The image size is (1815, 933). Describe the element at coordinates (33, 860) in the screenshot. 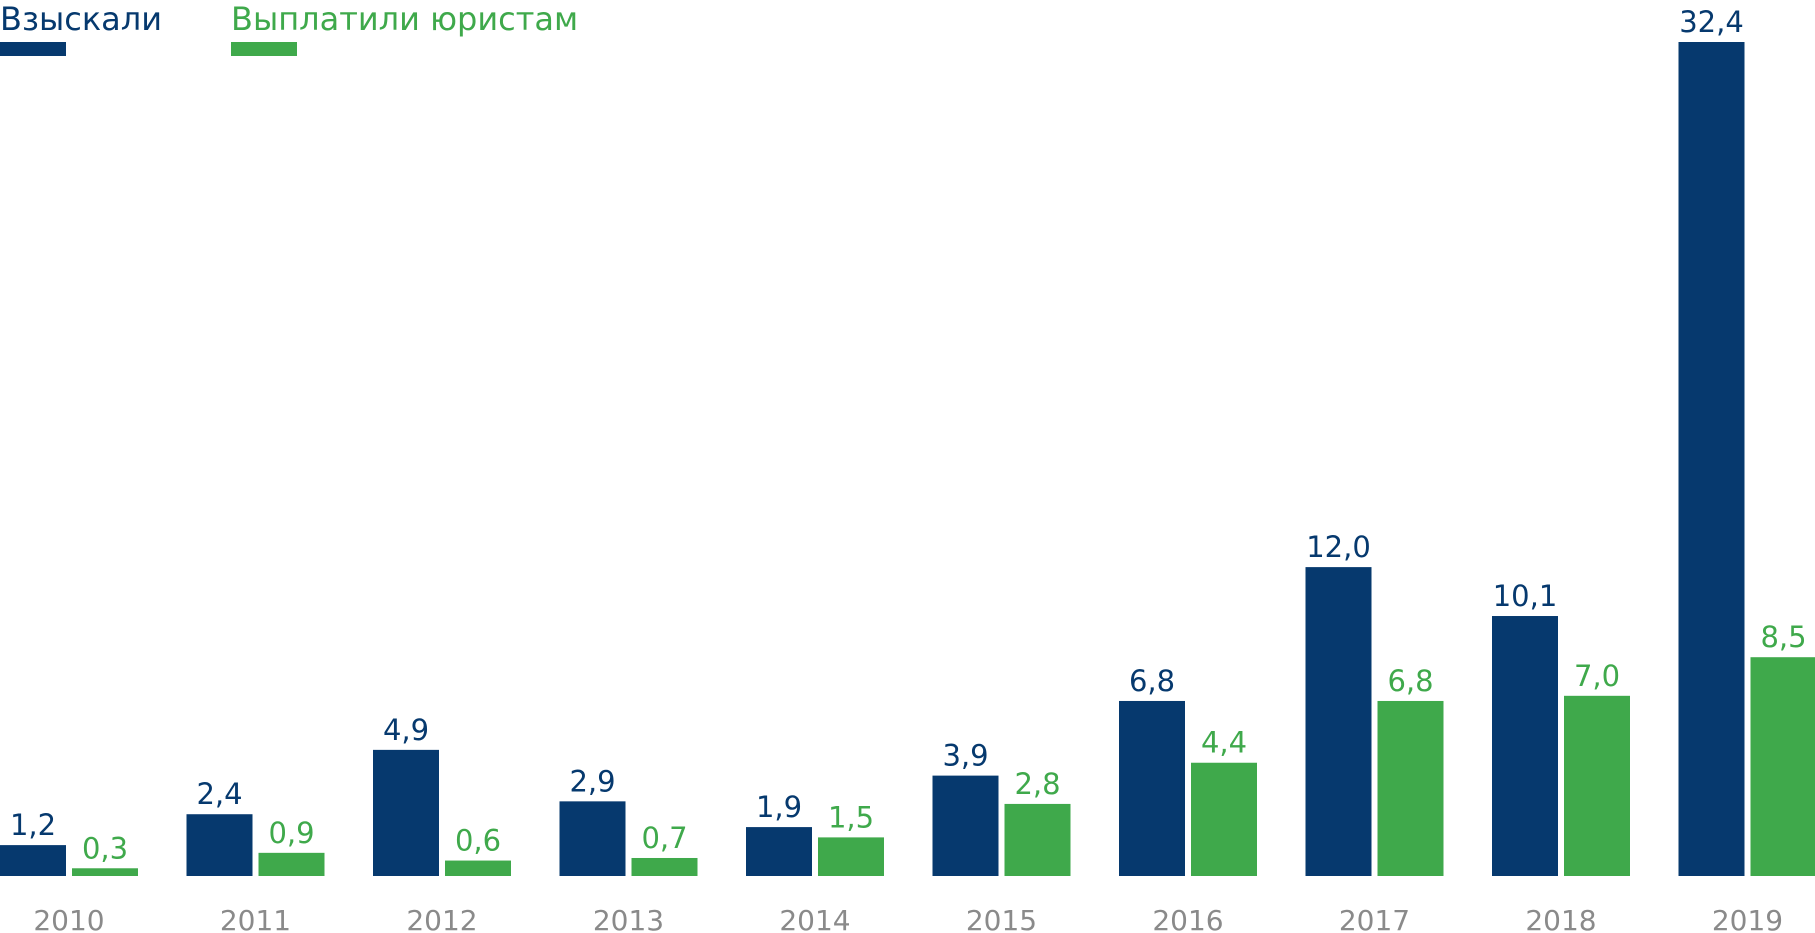

I see `bar-collected-2010` at that location.